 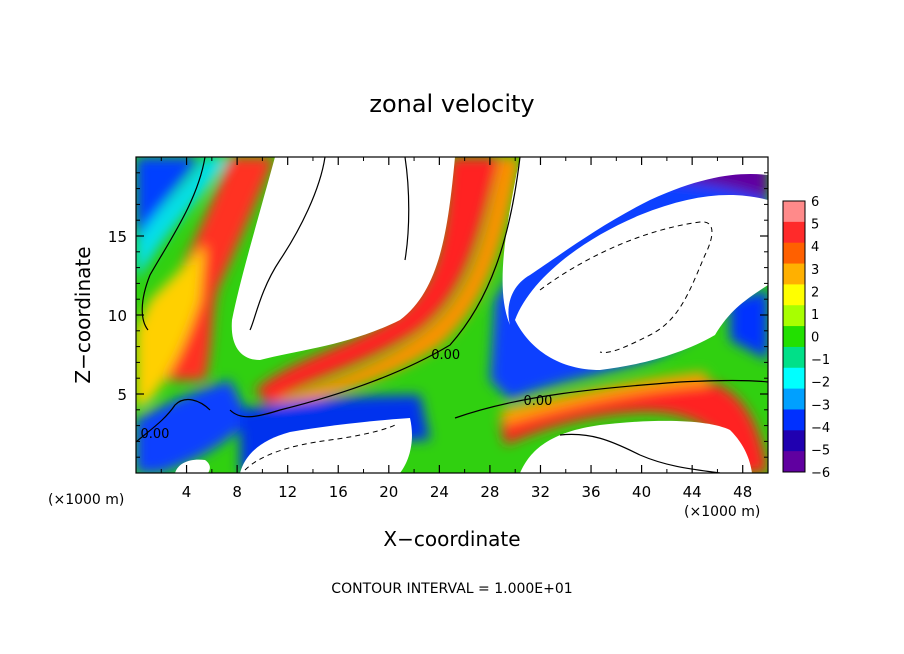 I want to click on colorbar-tick-label: 1, so click(x=815, y=315).